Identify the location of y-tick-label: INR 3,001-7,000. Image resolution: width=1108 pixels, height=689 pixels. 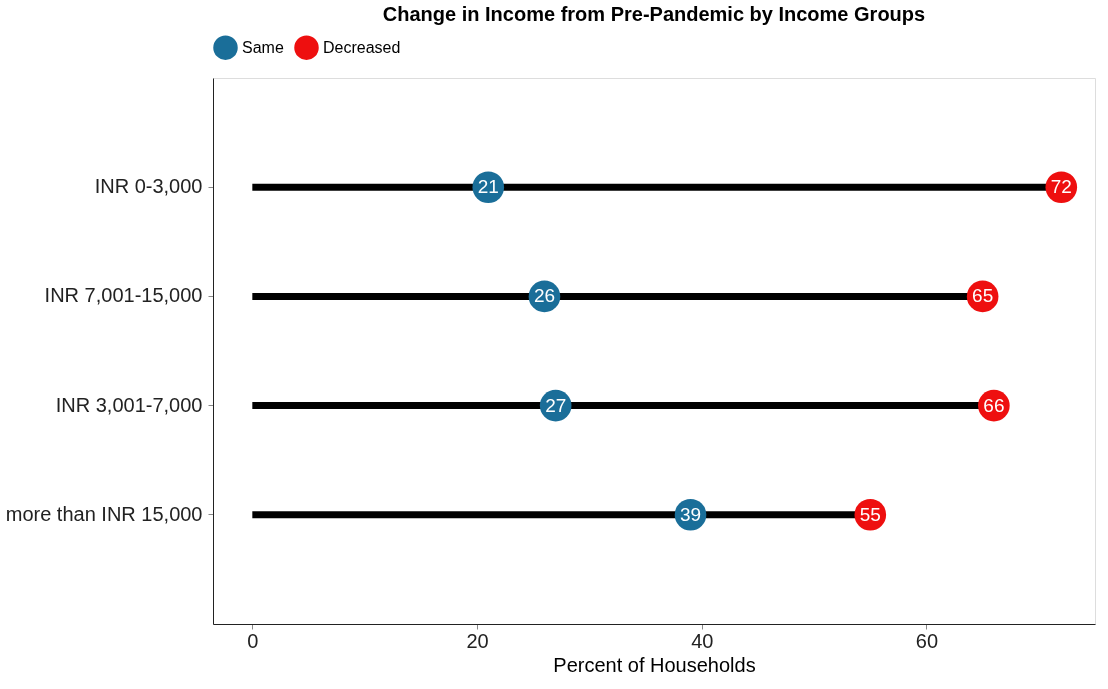
(129, 404).